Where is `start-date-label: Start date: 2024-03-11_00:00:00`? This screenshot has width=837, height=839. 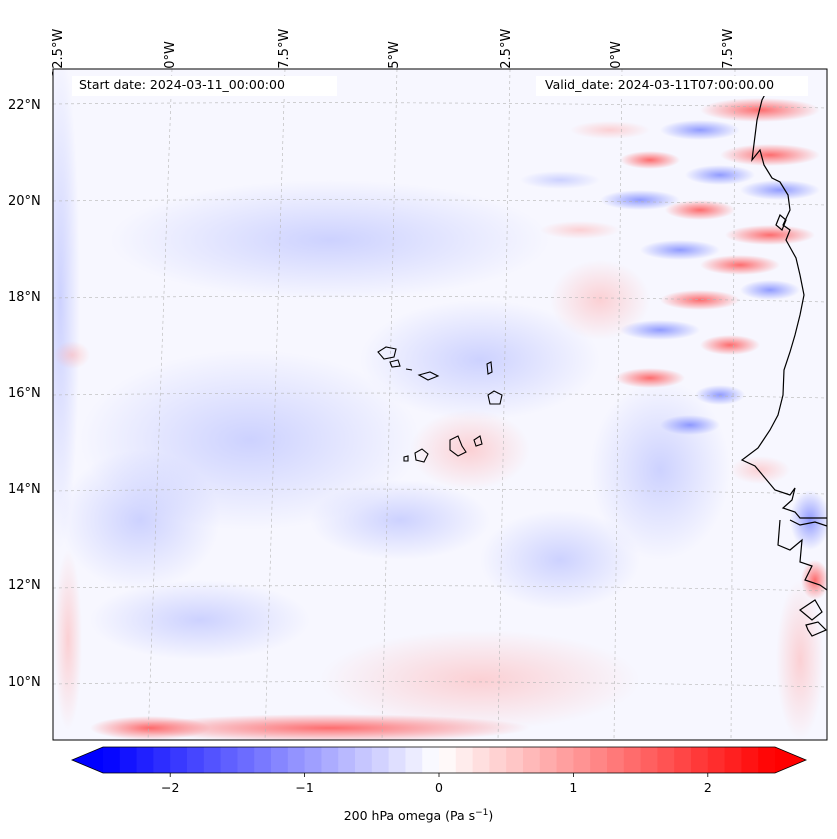 start-date-label: Start date: 2024-03-11_00:00:00 is located at coordinates (182, 84).